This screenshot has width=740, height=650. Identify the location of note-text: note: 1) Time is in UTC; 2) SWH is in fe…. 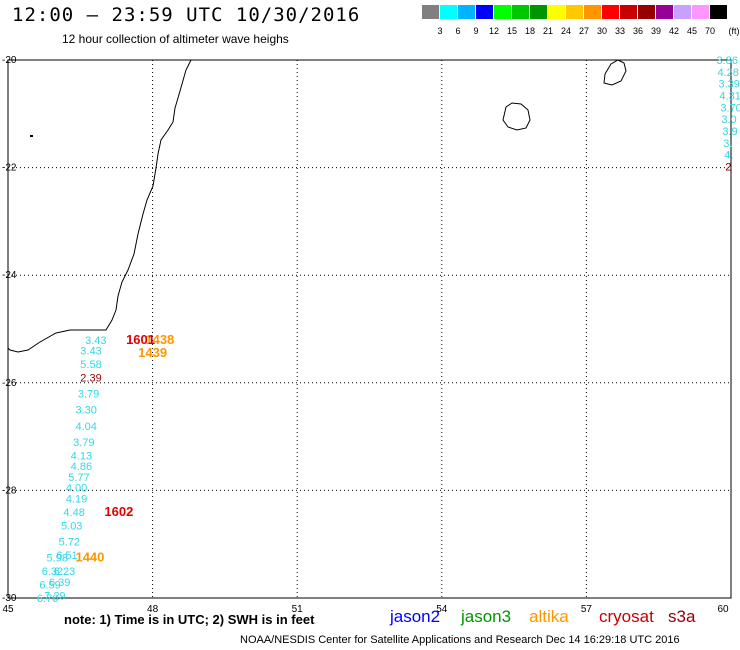
(189, 619).